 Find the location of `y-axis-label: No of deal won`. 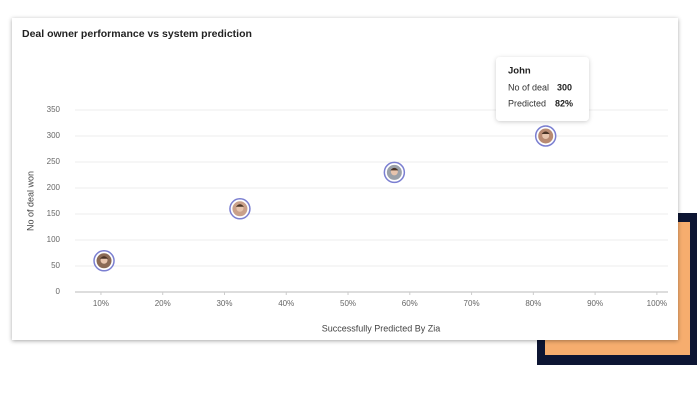

y-axis-label: No of deal won is located at coordinates (30, 201).